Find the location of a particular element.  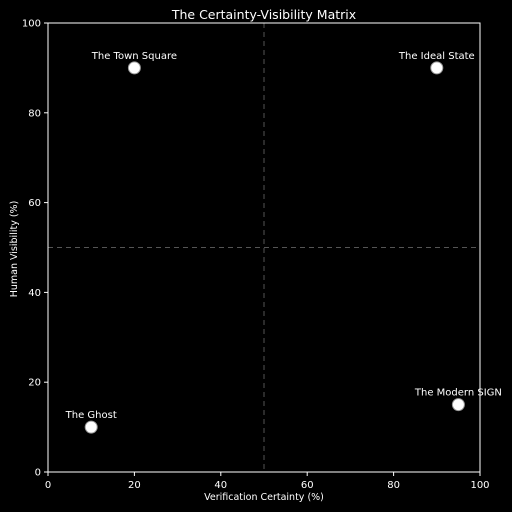

y-tick-label: 60 is located at coordinates (34, 203).